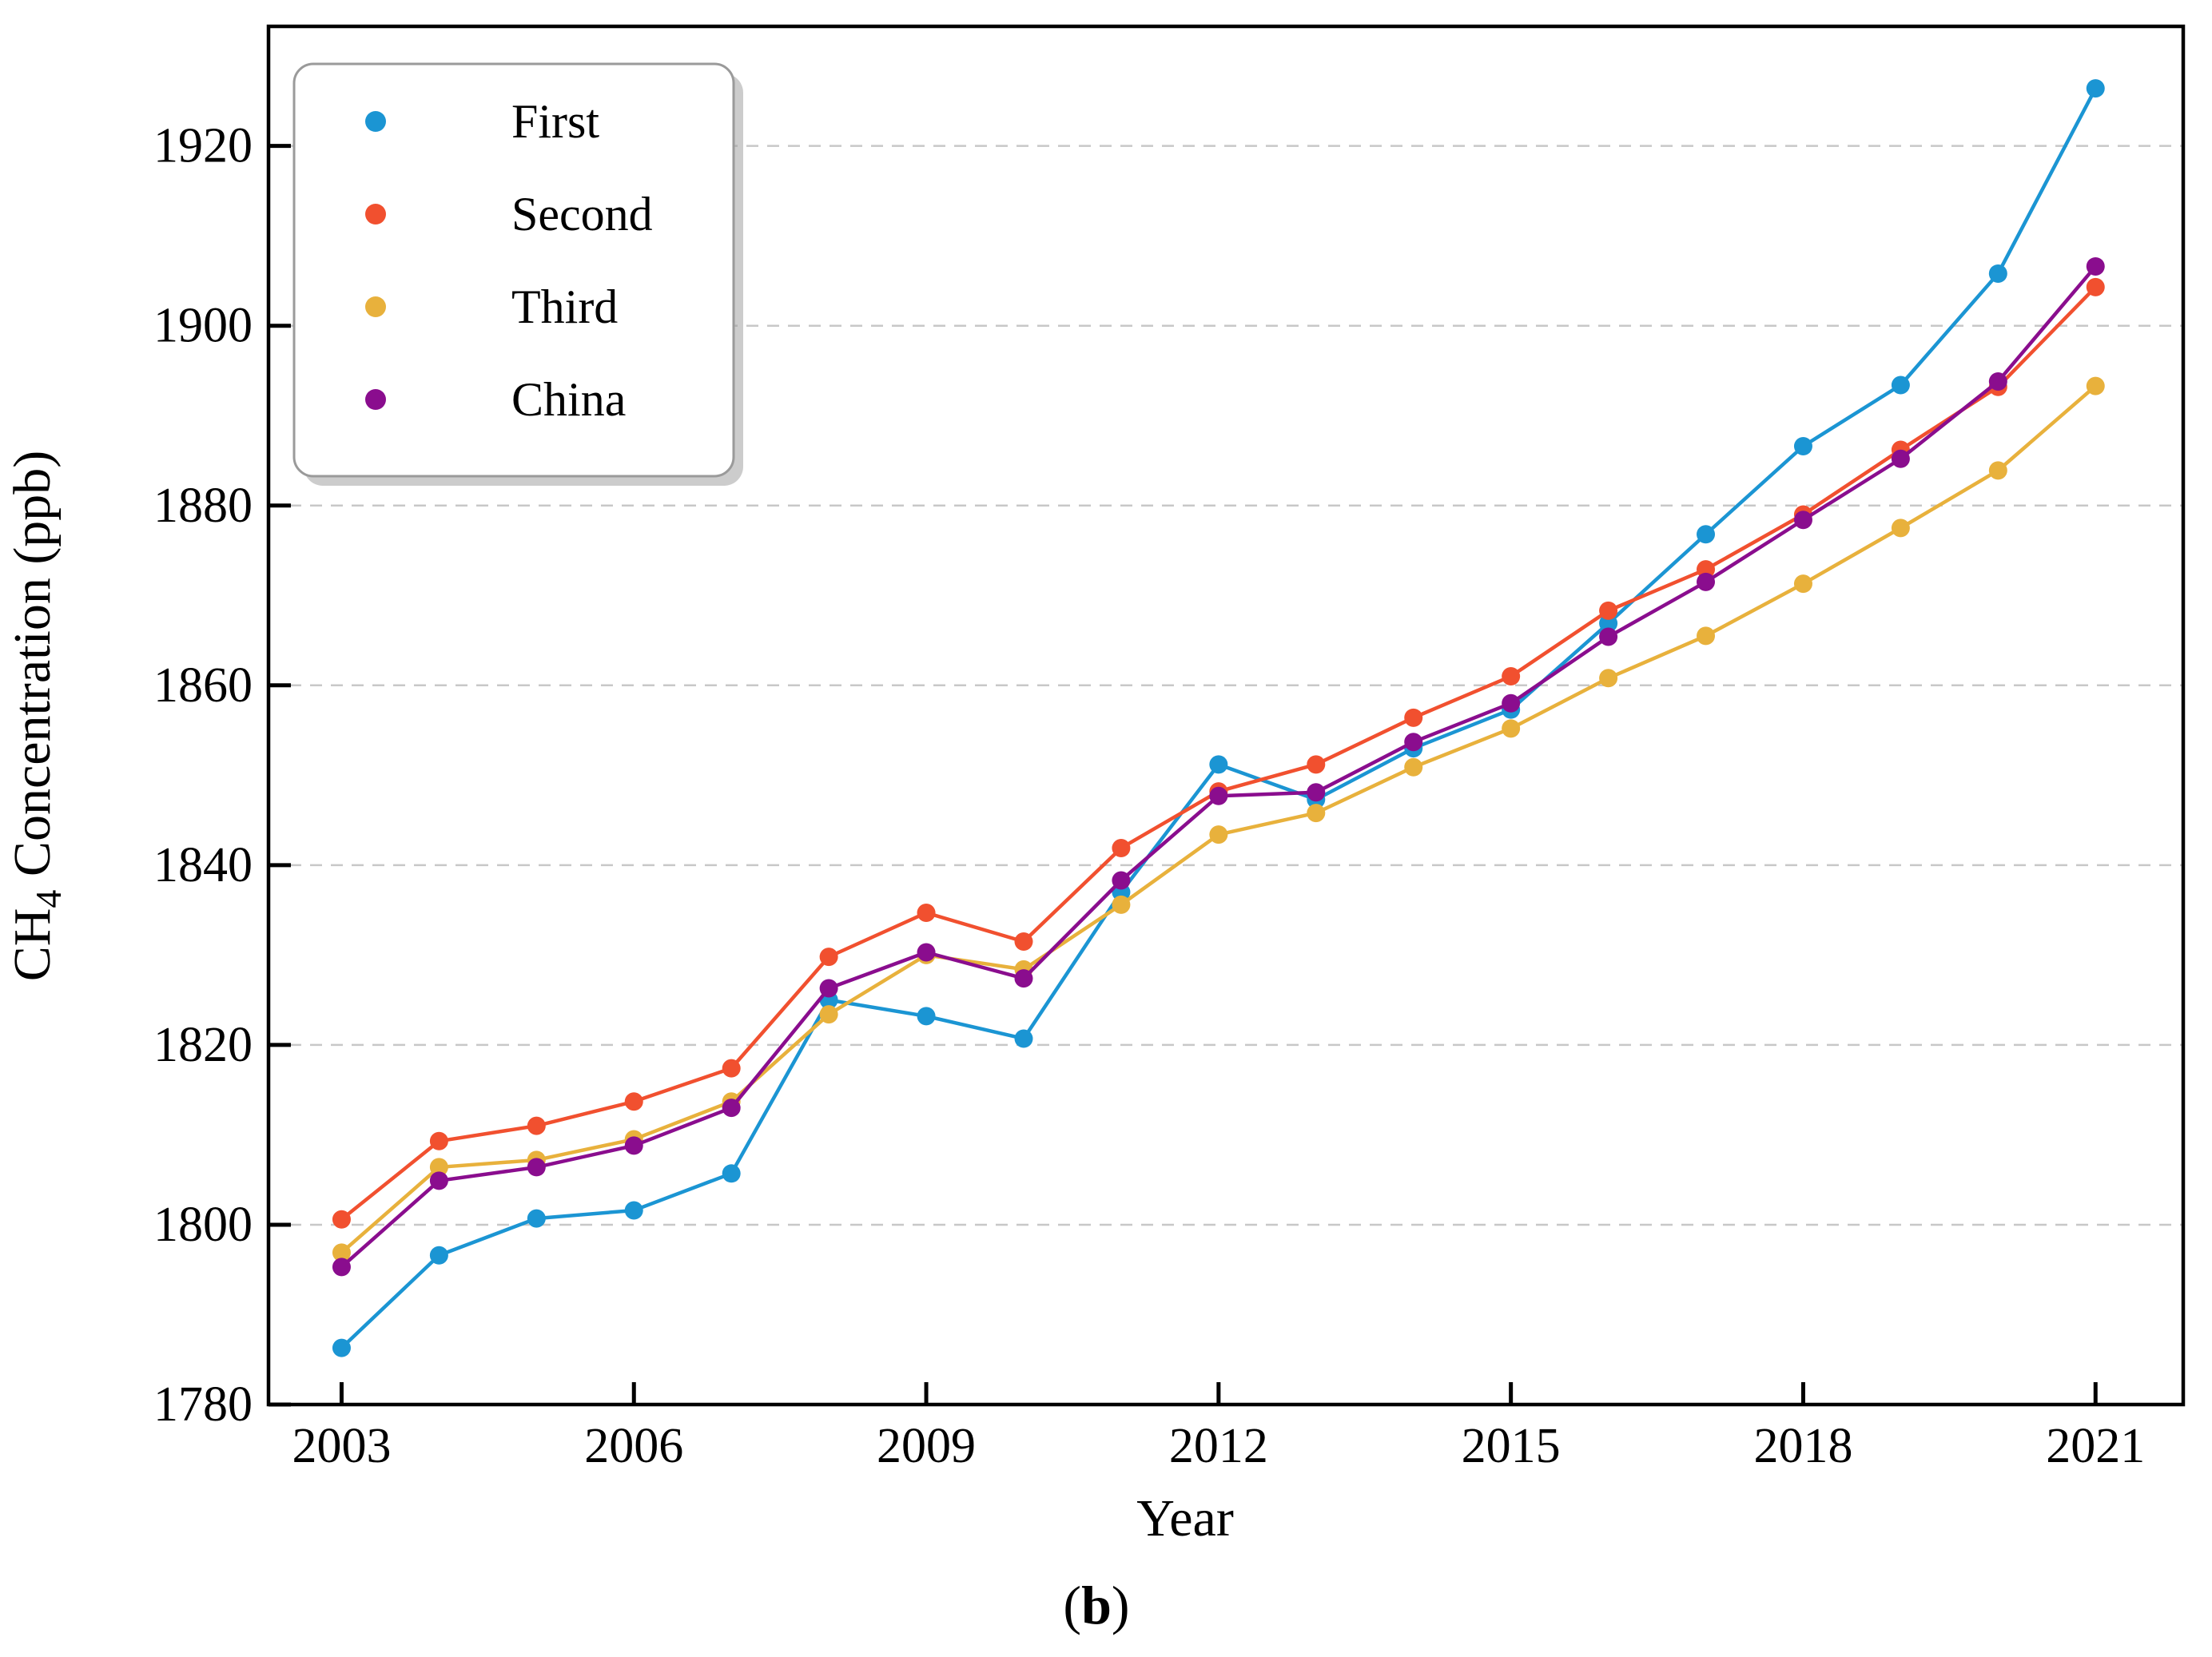 The width and height of the screenshot is (2212, 1657). What do you see at coordinates (633, 1446) in the screenshot?
I see `x-tick-label-2006: 2006` at bounding box center [633, 1446].